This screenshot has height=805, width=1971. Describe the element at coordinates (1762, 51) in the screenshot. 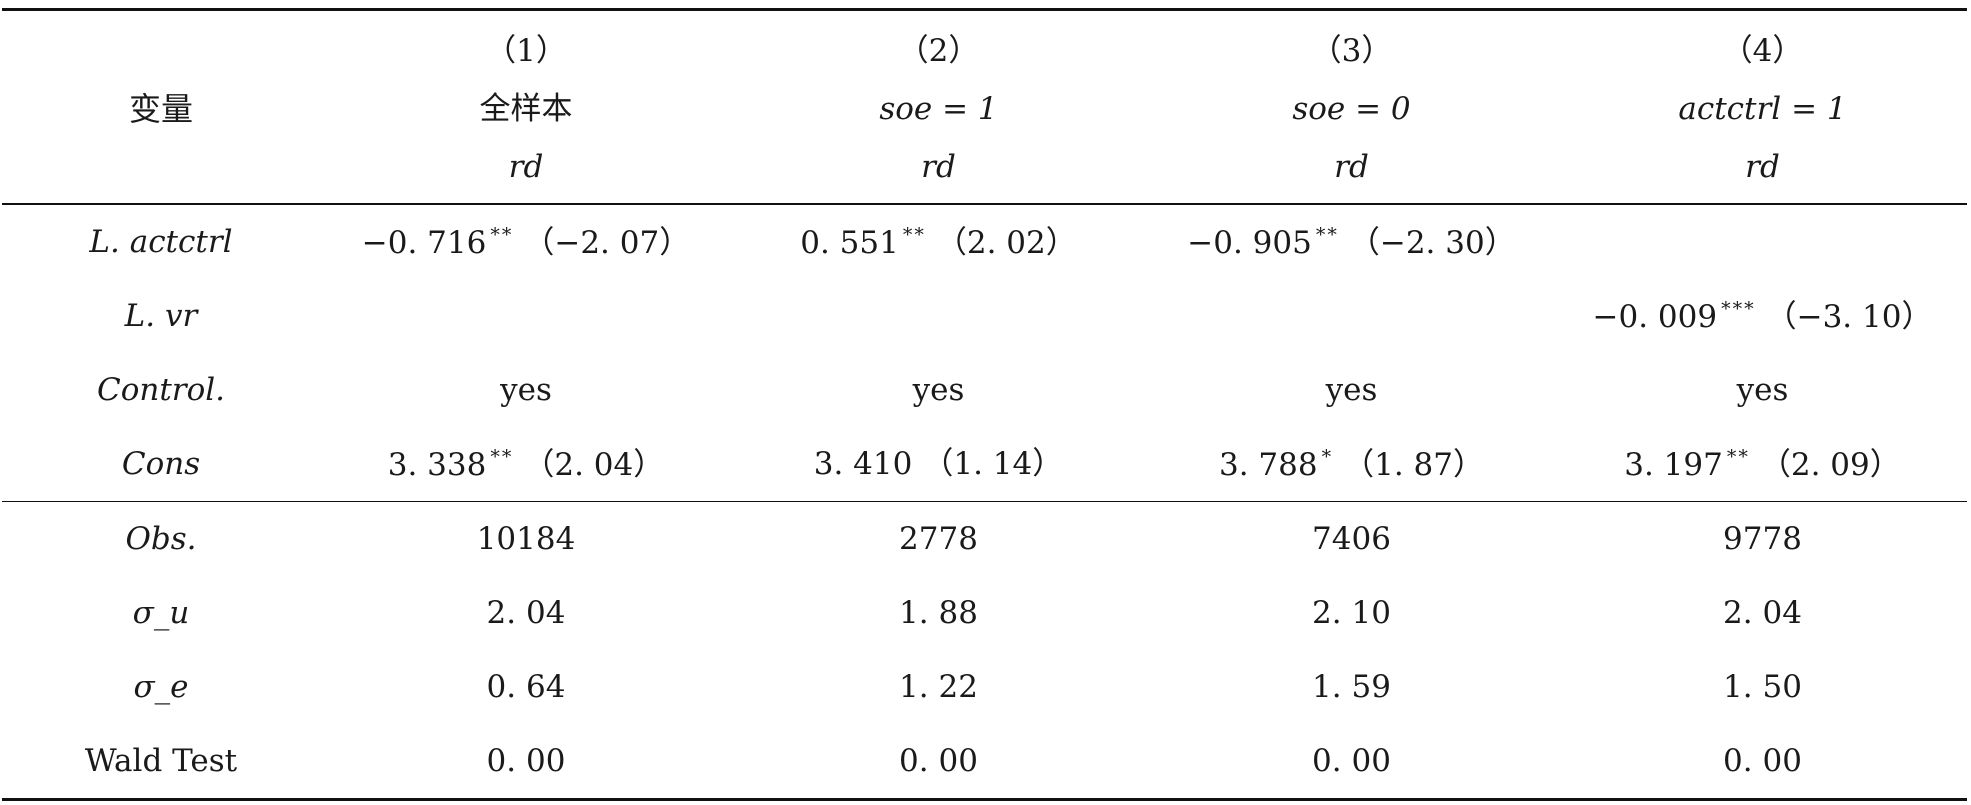

I see `column-number: （4）` at that location.